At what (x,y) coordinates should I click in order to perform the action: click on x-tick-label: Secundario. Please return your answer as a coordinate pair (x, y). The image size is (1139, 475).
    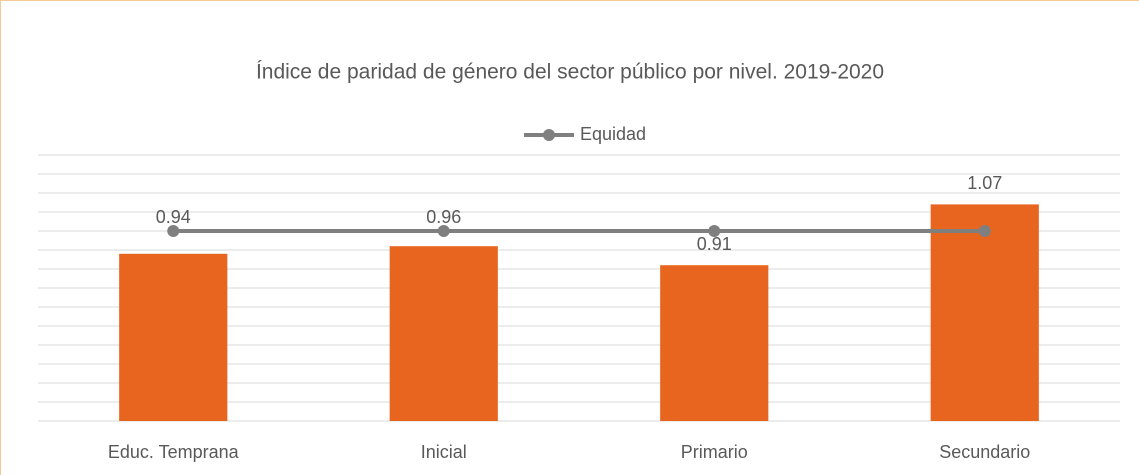
    Looking at the image, I should click on (984, 452).